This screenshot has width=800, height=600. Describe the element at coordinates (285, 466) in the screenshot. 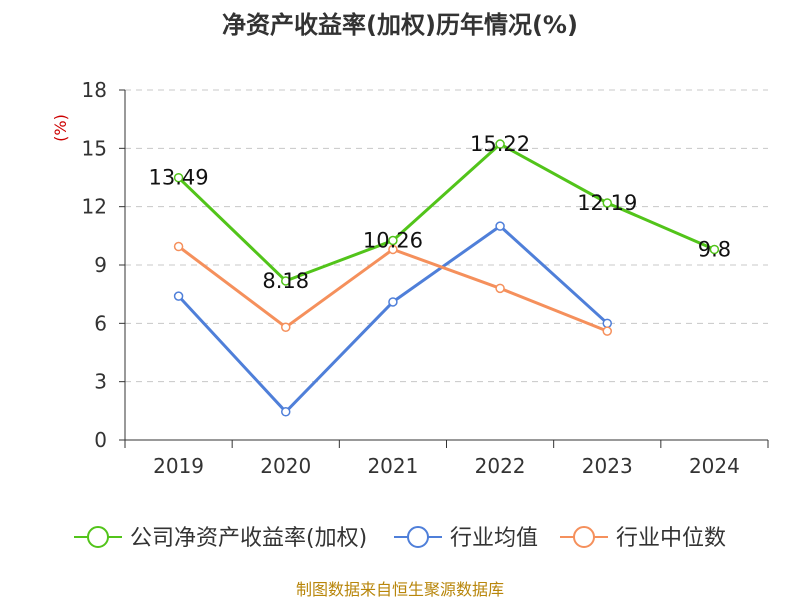

I see `x-tick-label: 2020` at that location.